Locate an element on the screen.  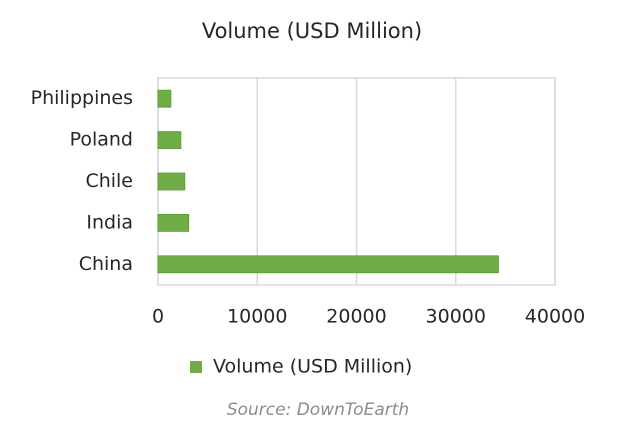
y-tick-label: India is located at coordinates (109, 222).